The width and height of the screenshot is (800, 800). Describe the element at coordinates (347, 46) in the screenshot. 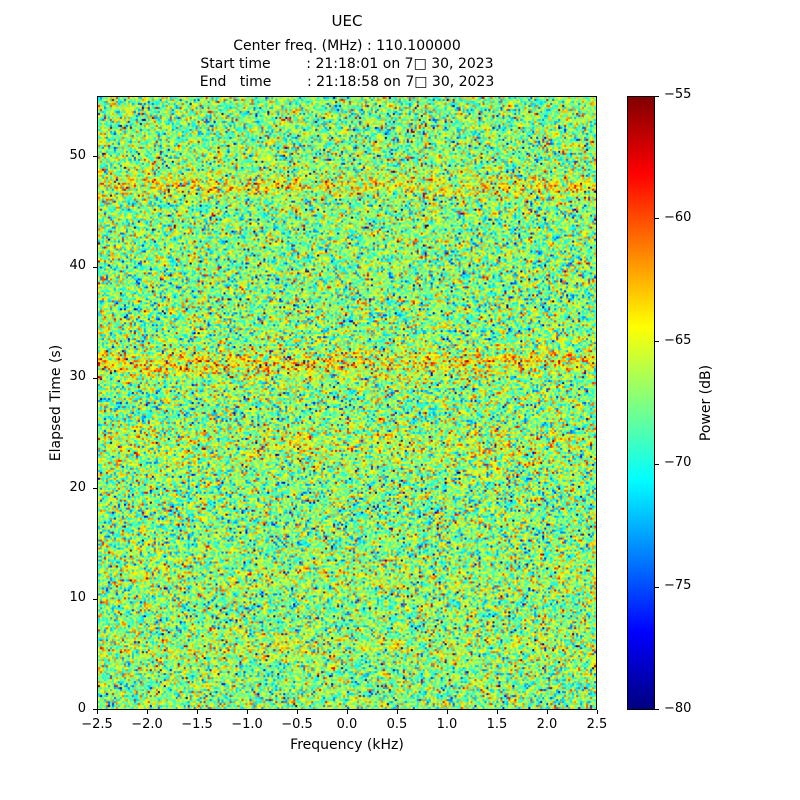

I see `center-freq-line: Center freq. (MHz) : 110.100000` at that location.